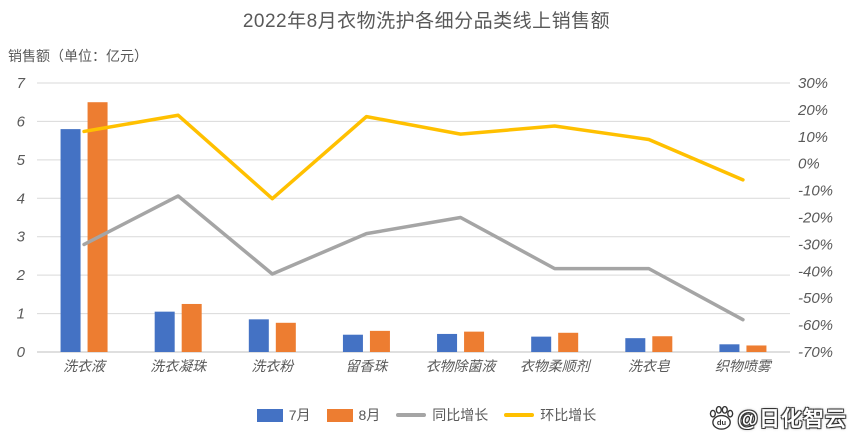 The width and height of the screenshot is (853, 435). I want to click on right-axis-tick-label: 10%, so click(813, 137).